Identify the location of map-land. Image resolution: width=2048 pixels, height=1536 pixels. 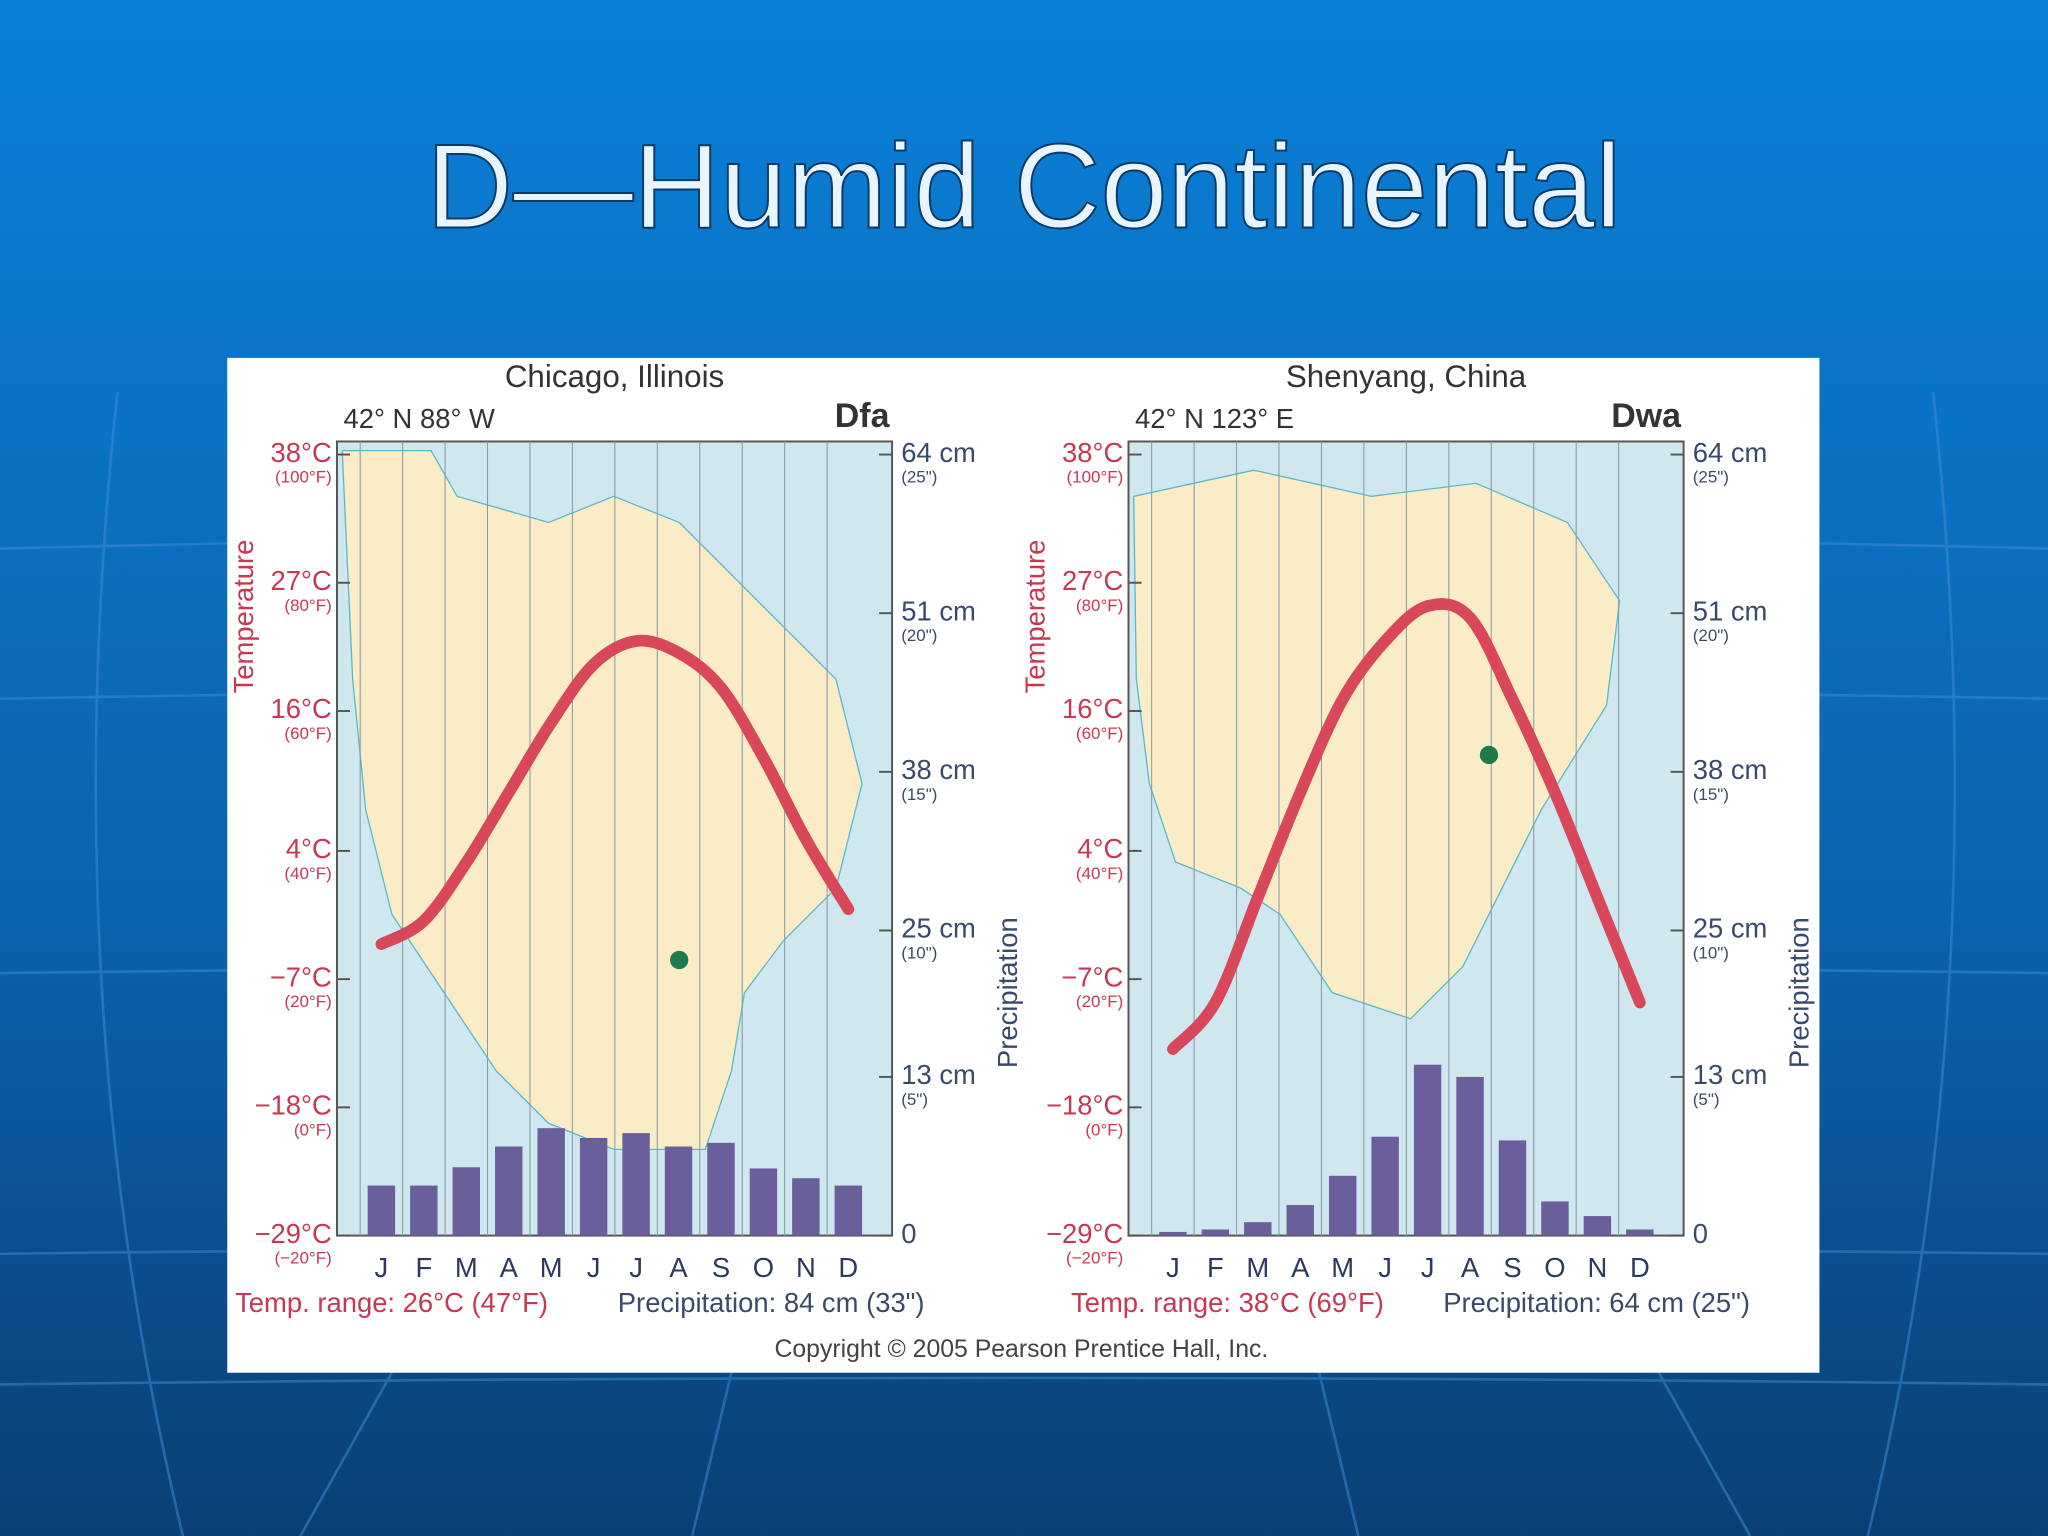
(602, 800).